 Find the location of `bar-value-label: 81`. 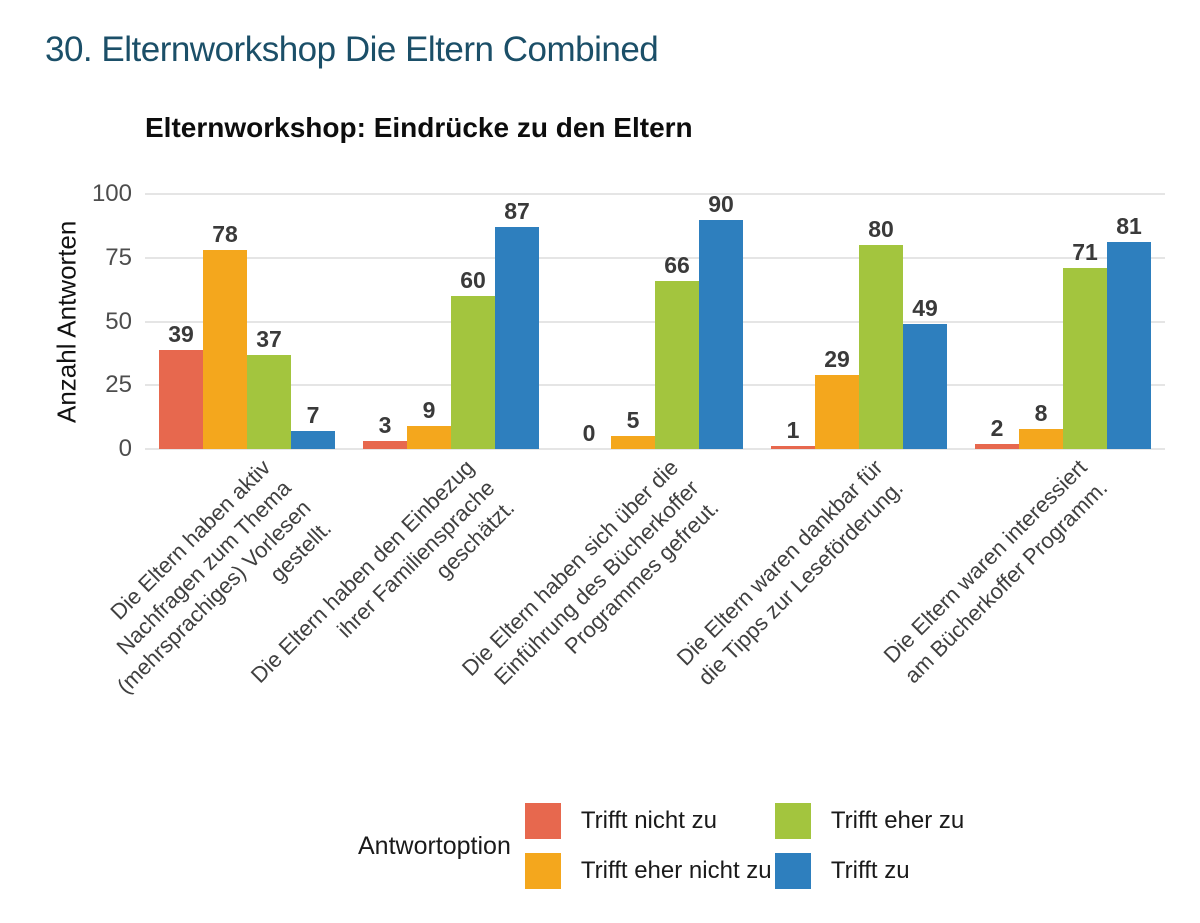

bar-value-label: 81 is located at coordinates (1129, 226).